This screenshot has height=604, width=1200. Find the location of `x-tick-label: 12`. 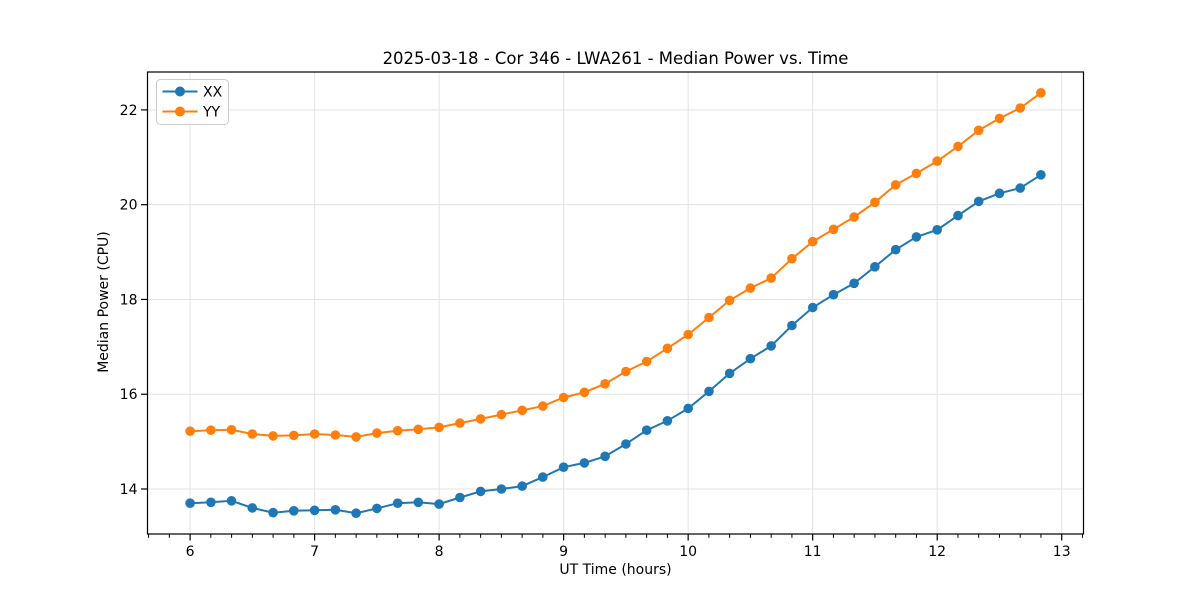

x-tick-label: 12 is located at coordinates (937, 552).